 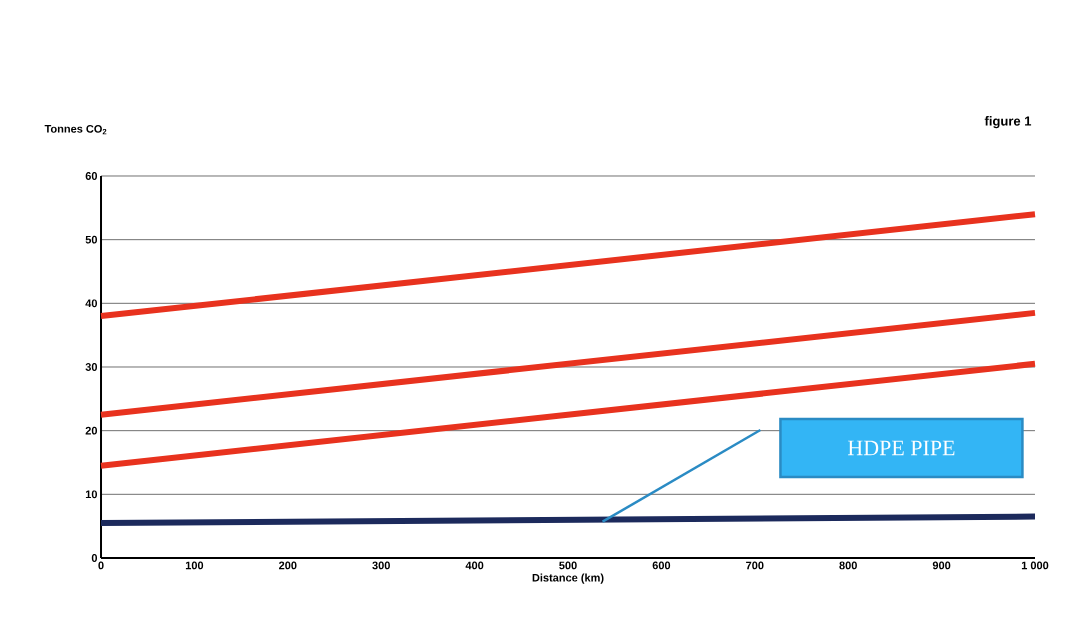 I want to click on x-tick-label: 1 000, so click(x=1035, y=565).